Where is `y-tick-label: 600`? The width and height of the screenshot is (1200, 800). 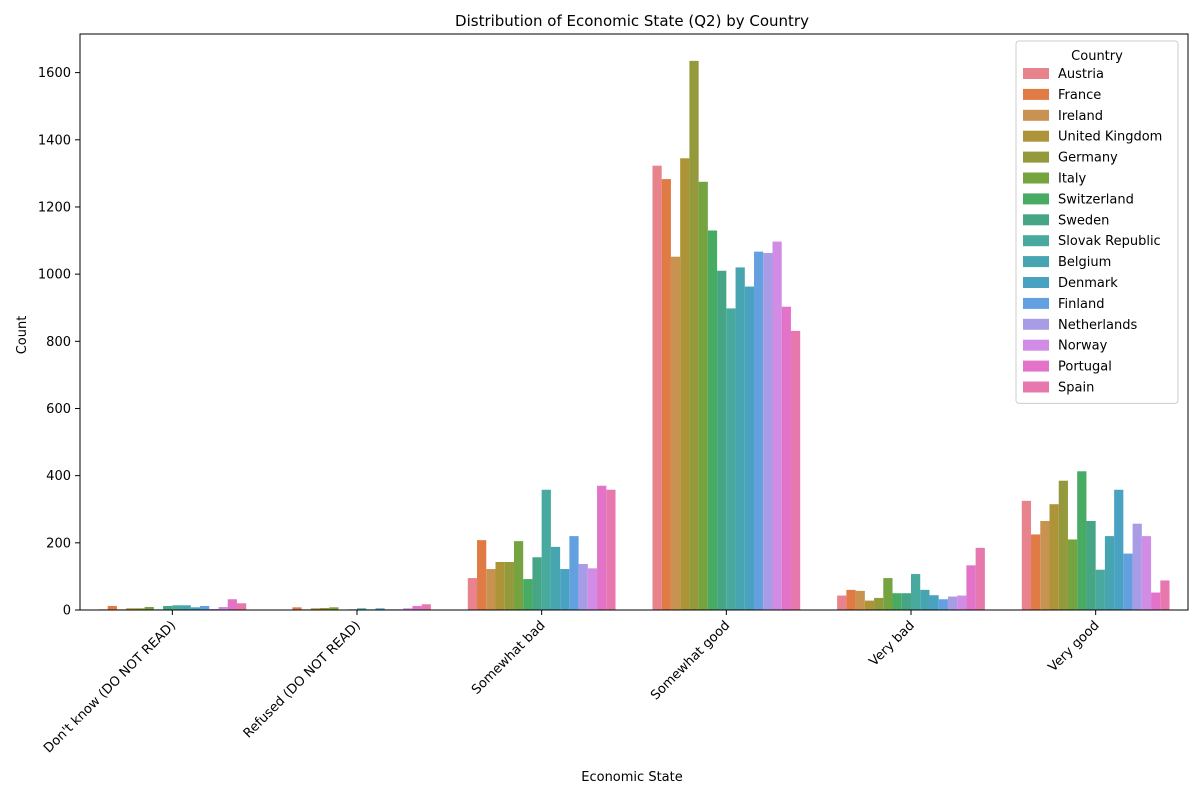
y-tick-label: 600 is located at coordinates (58, 409).